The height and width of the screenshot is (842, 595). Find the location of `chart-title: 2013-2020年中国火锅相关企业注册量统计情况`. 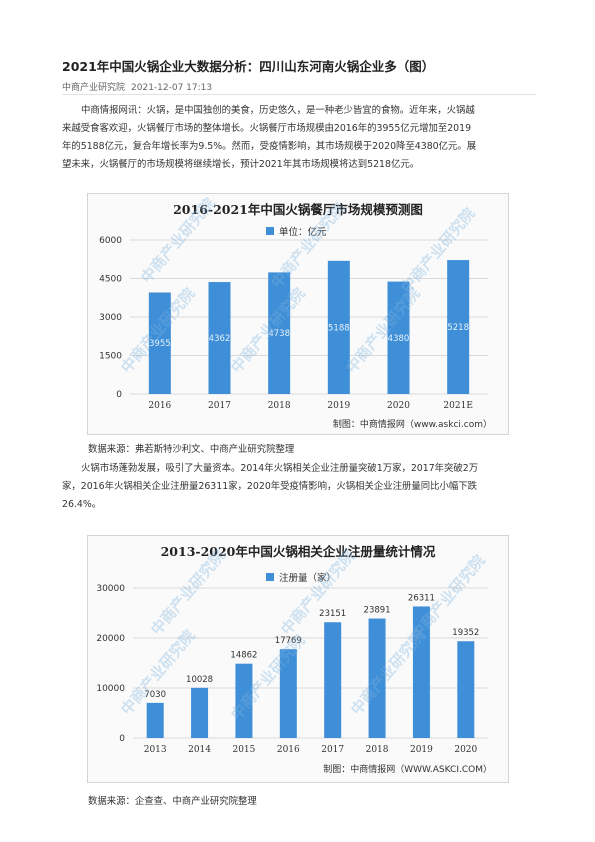

chart-title: 2013-2020年中国火锅相关企业注册量统计情况 is located at coordinates (298, 551).